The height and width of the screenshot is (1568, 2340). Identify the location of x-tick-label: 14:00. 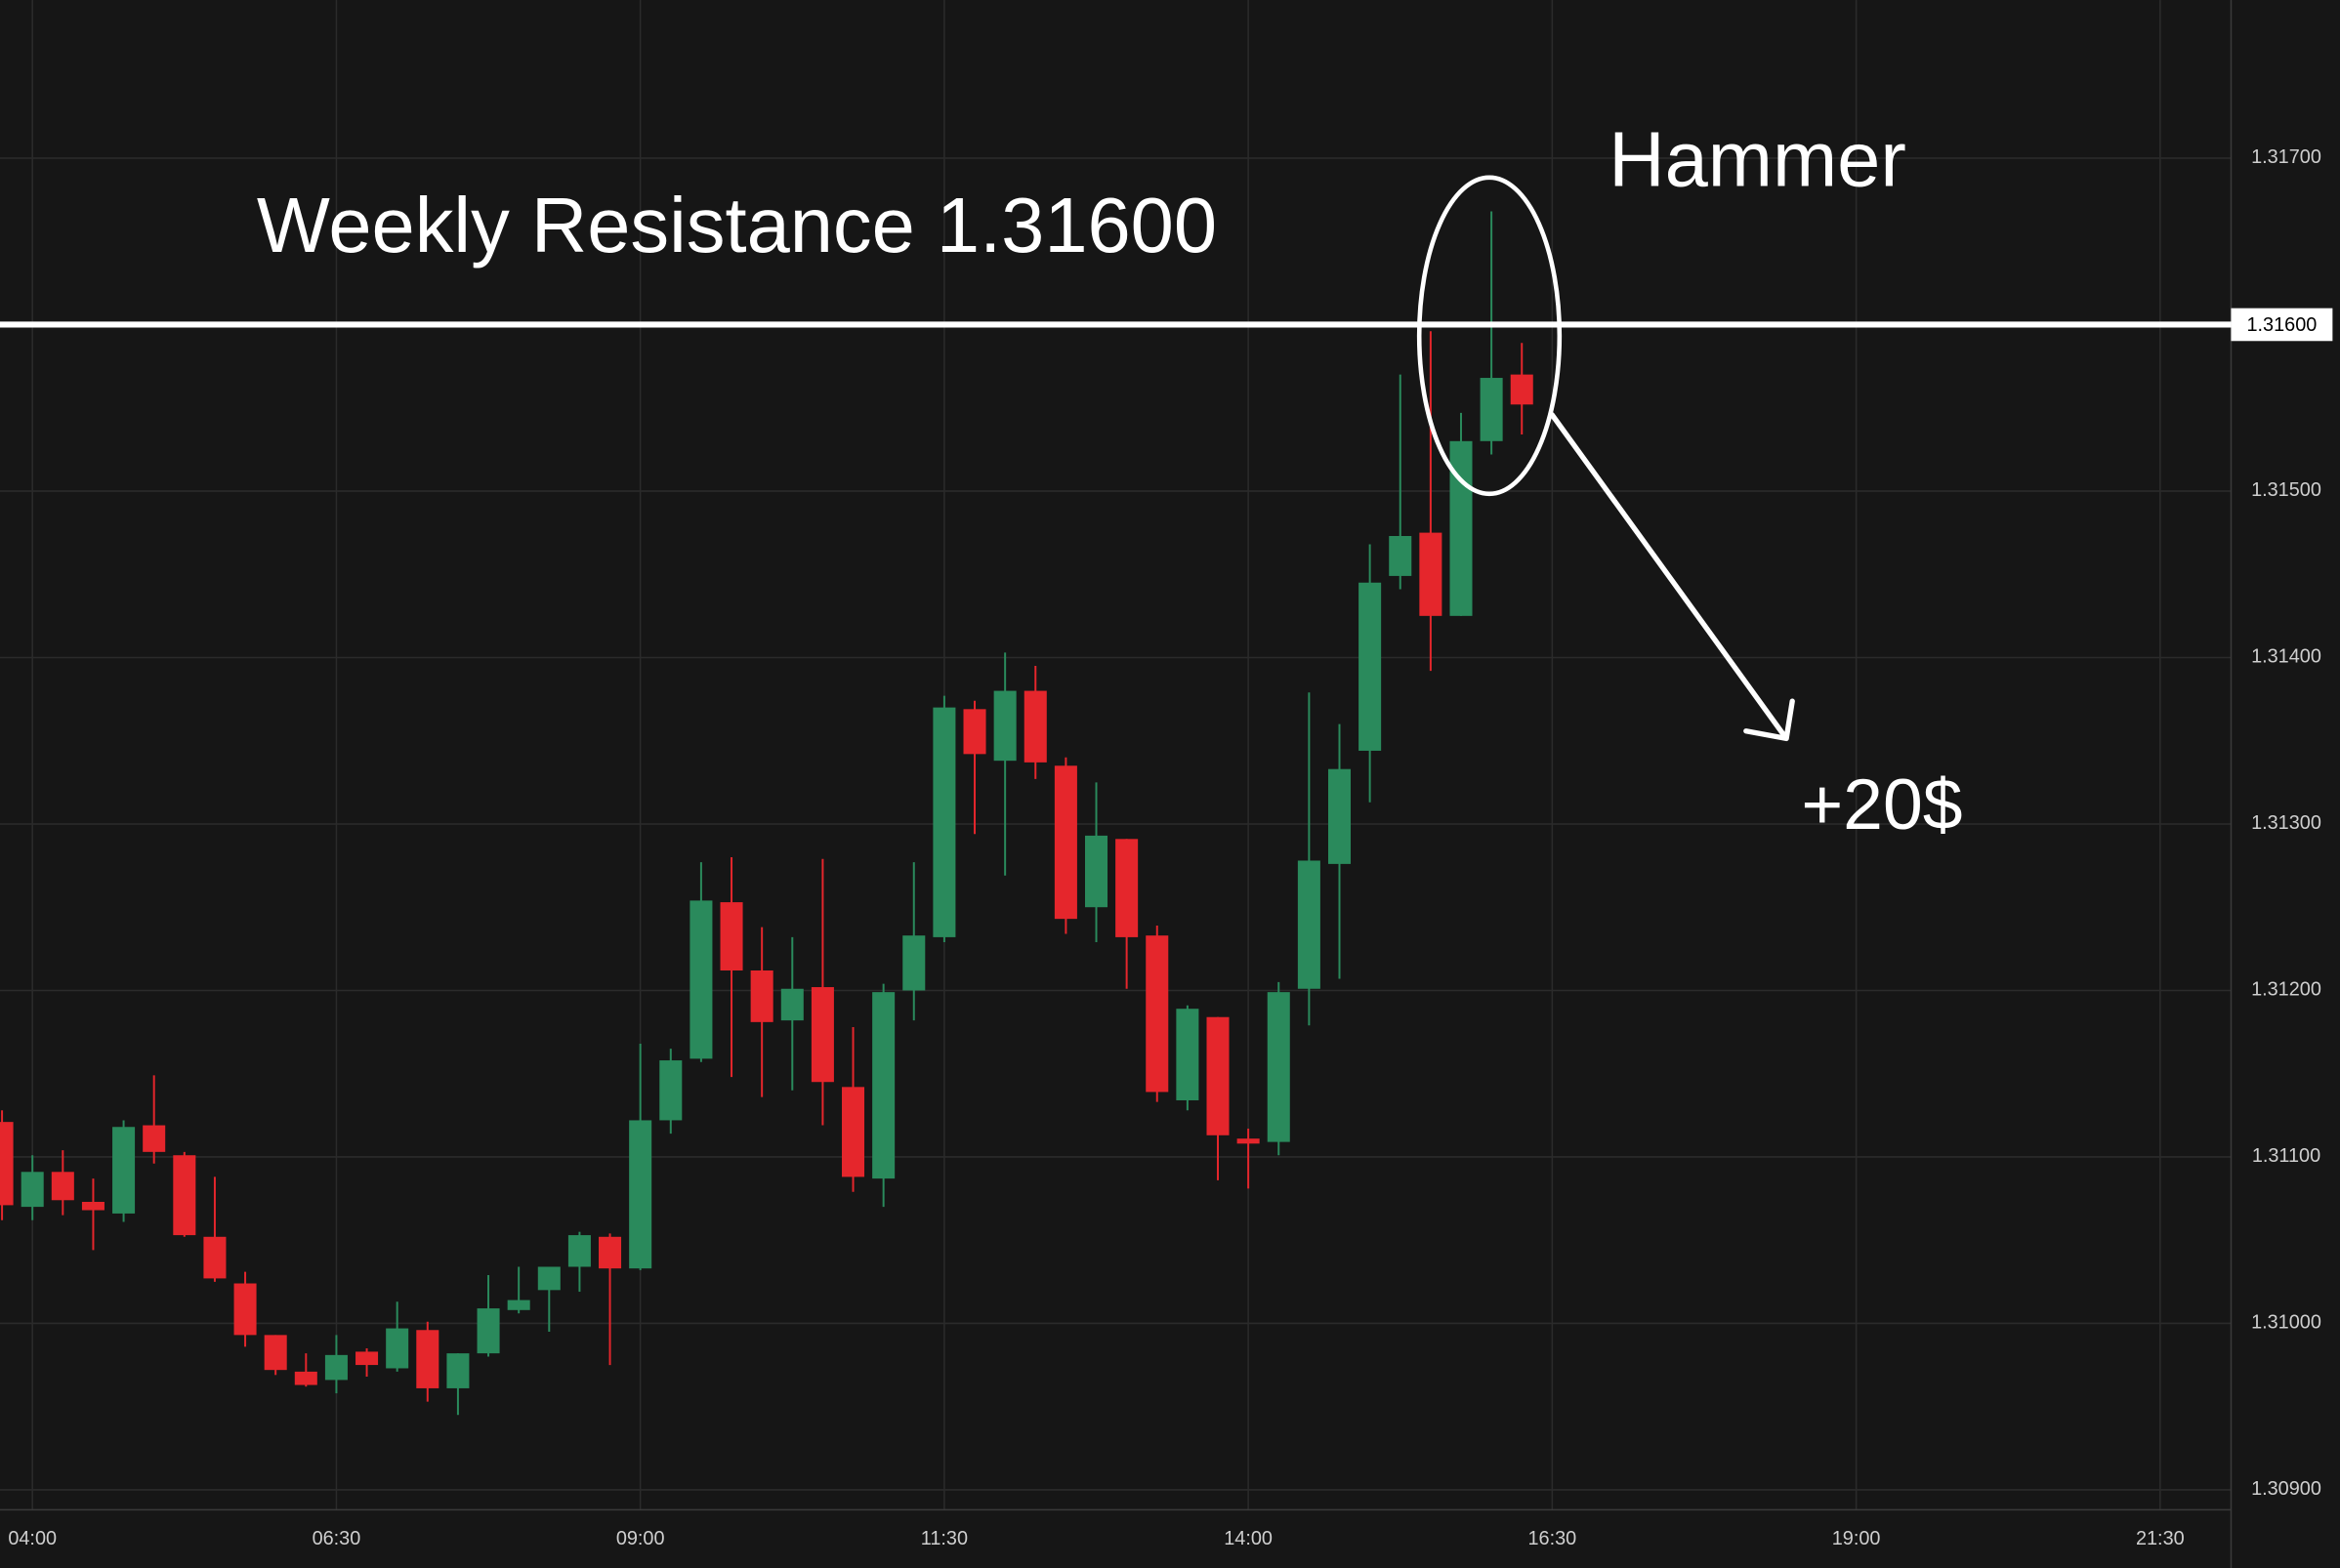
(1248, 1538).